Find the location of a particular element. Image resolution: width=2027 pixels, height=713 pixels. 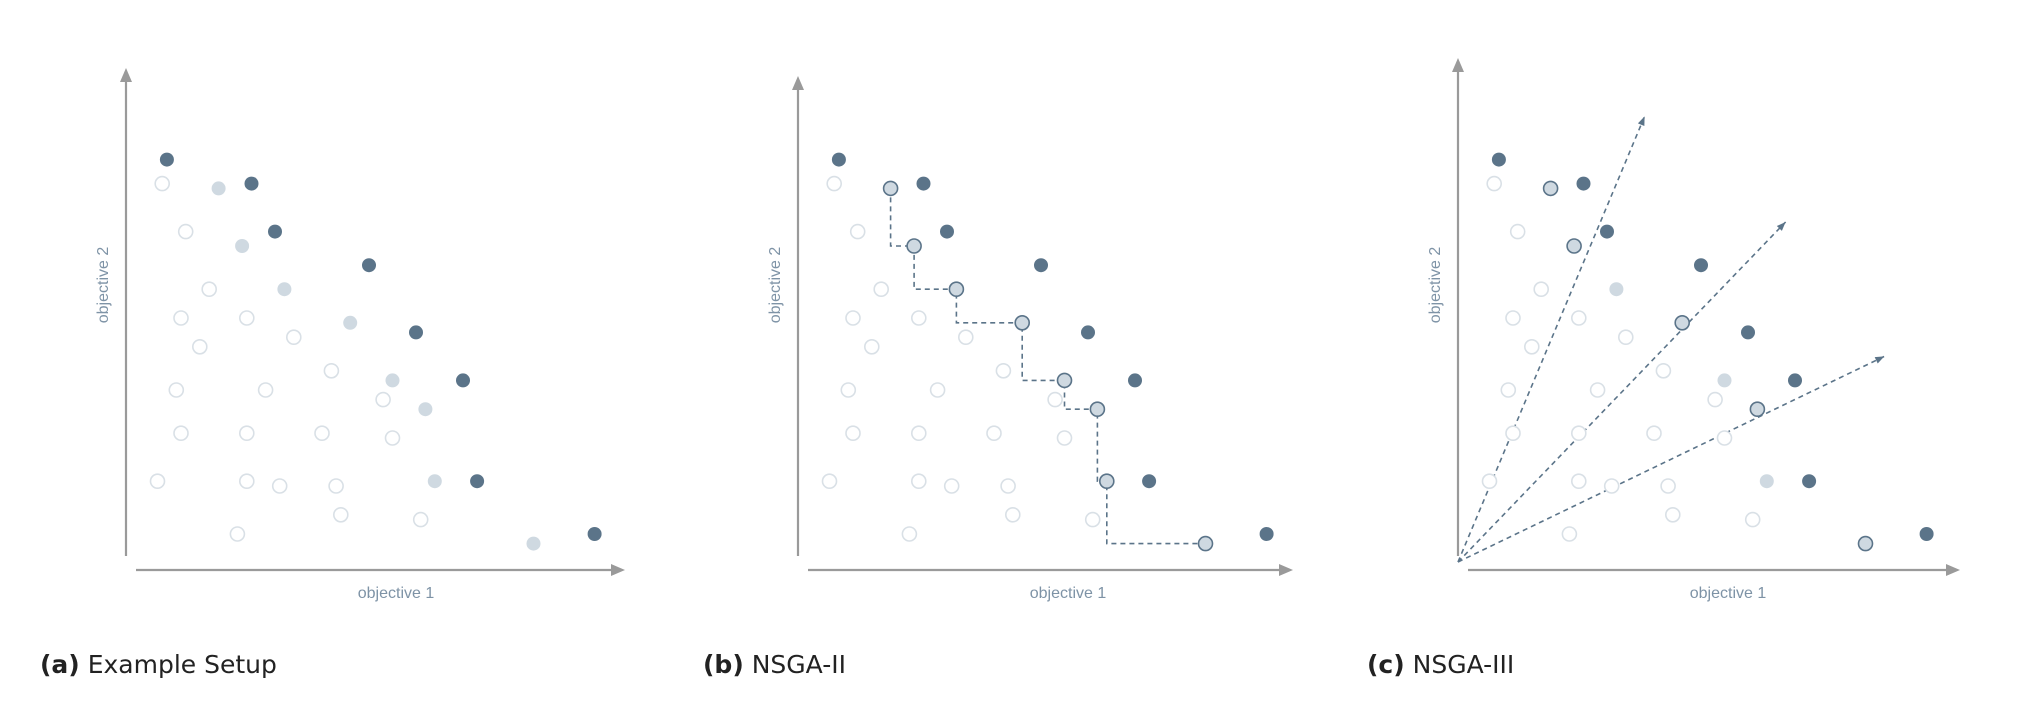

caption-a: (a) Example Setup is located at coordinates (158, 664).